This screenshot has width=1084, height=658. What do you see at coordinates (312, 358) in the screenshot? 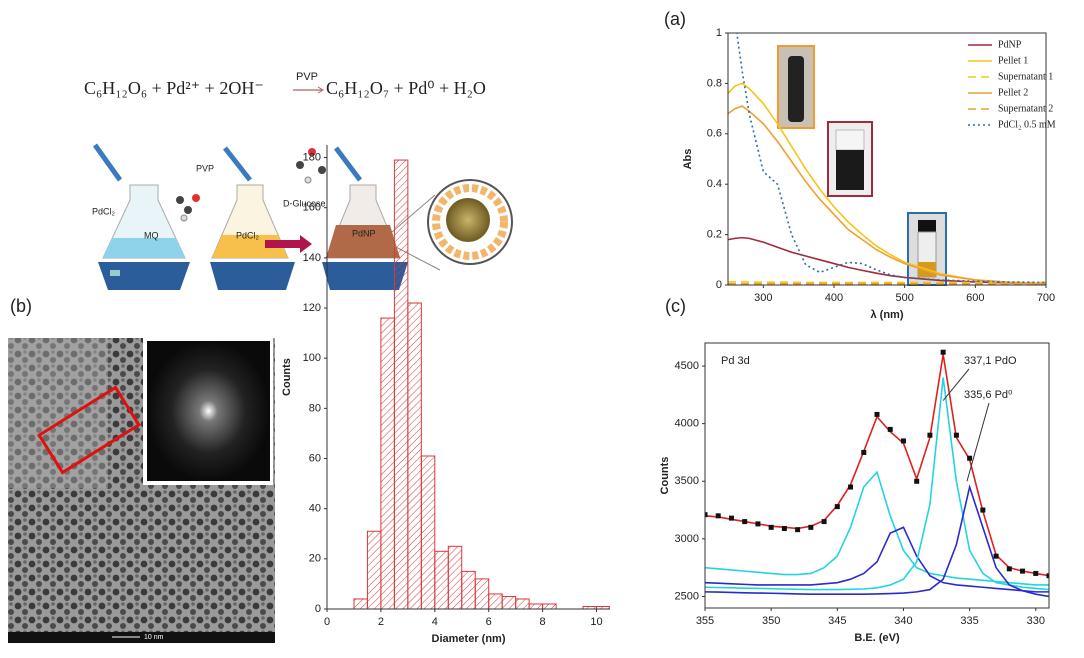
I see `y-tick-label: 100` at bounding box center [312, 358].